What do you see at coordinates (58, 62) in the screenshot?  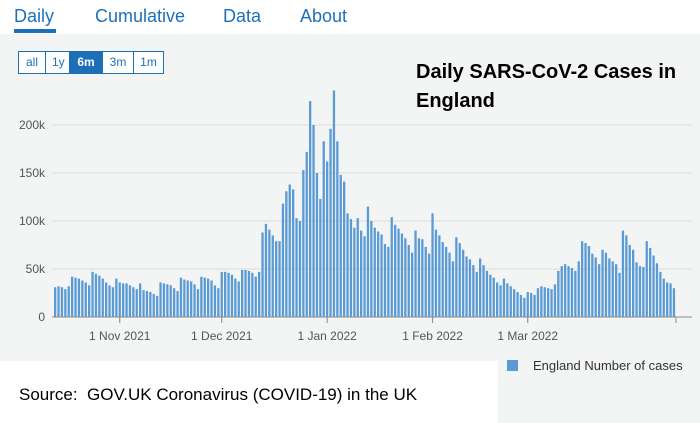 I see `range-button-1y: 1y` at bounding box center [58, 62].